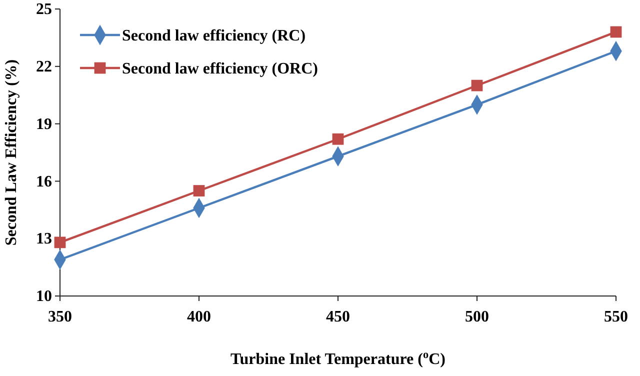 Image resolution: width=640 pixels, height=376 pixels. Describe the element at coordinates (44, 239) in the screenshot. I see `y-tick-label: 13` at that location.